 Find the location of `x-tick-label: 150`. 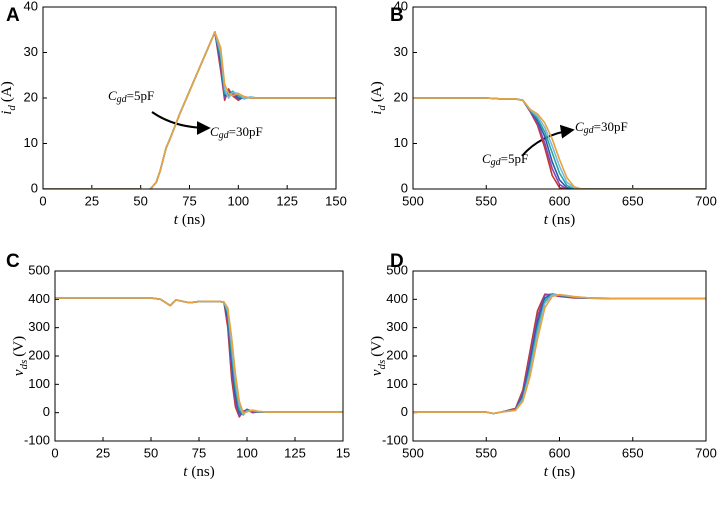

x-tick-label: 150 is located at coordinates (336, 200).